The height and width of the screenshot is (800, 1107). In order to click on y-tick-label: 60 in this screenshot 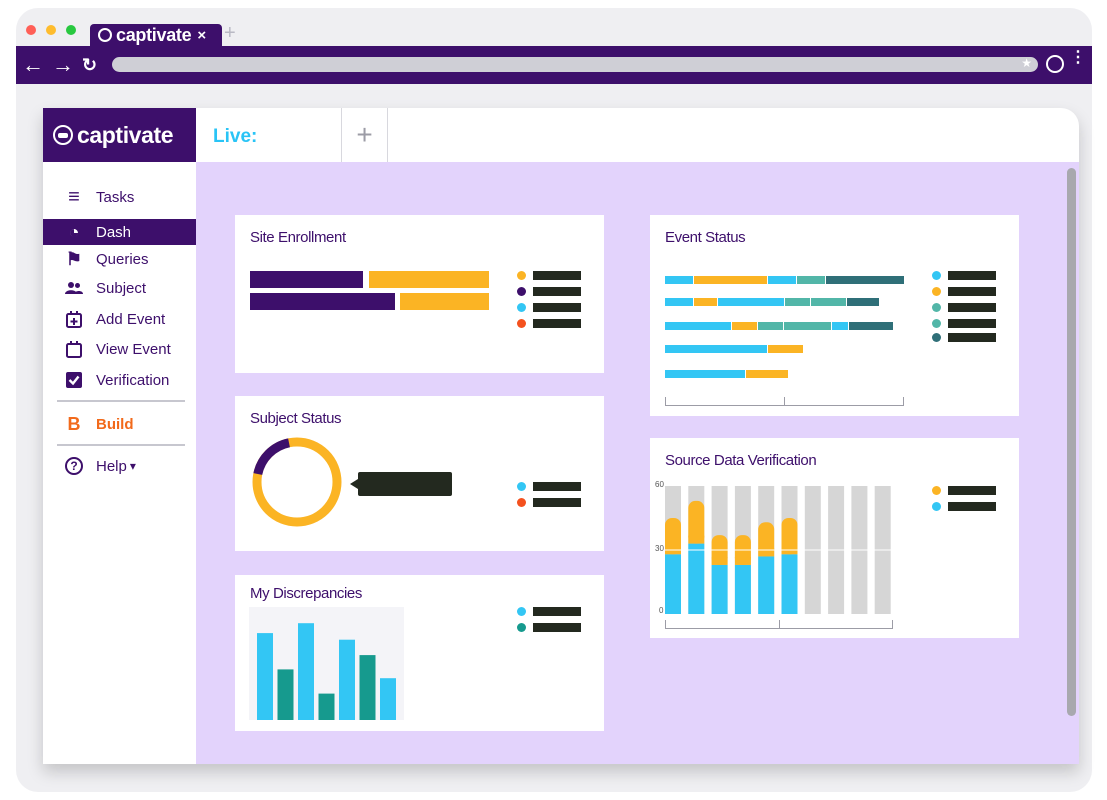, I will do `click(659, 484)`.